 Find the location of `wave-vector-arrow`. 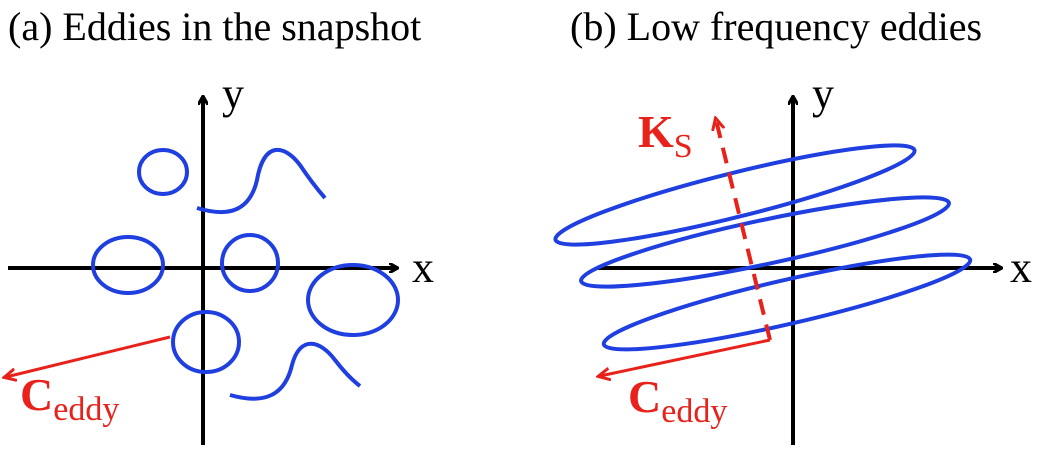

wave-vector-arrow is located at coordinates (744, 230).